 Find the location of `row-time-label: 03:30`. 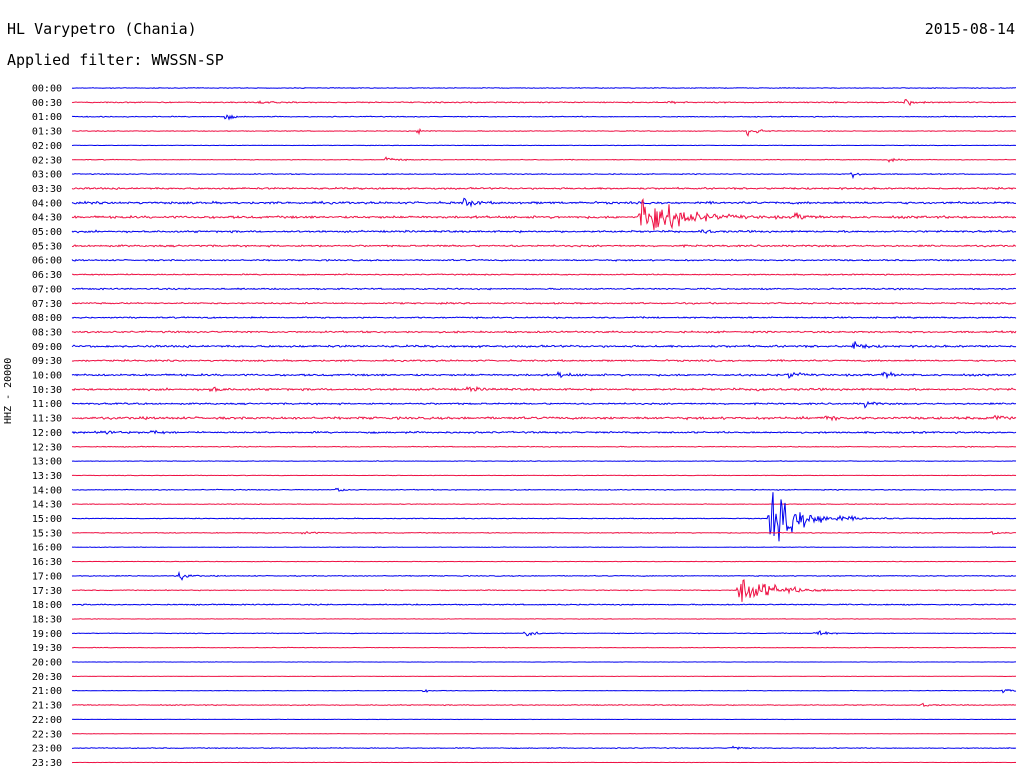

row-time-label: 03:30 is located at coordinates (47, 189).